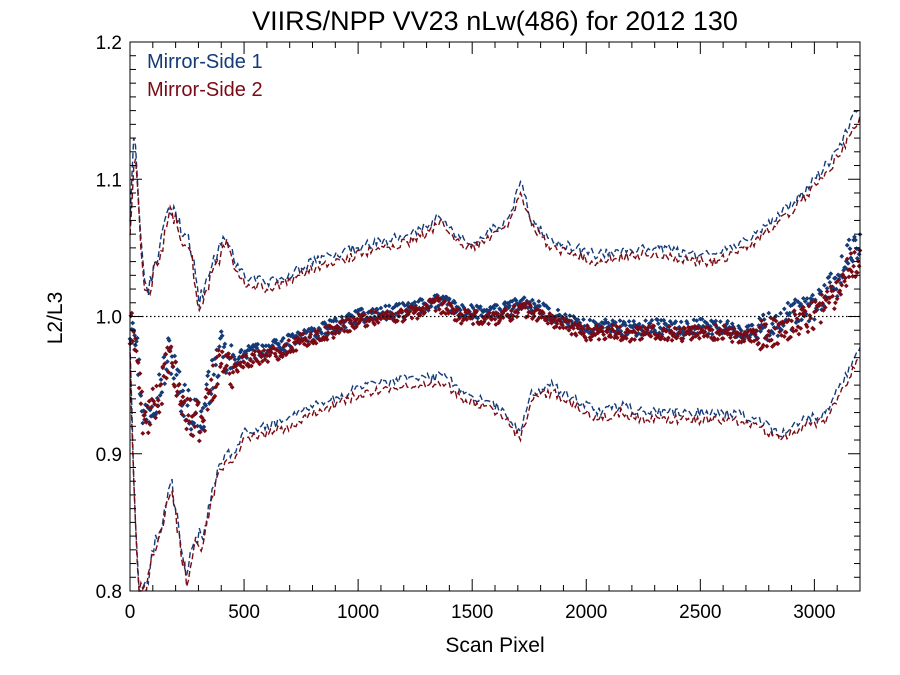 Image resolution: width=900 pixels, height=675 pixels. I want to click on x-tick-label: 2000, so click(586, 612).